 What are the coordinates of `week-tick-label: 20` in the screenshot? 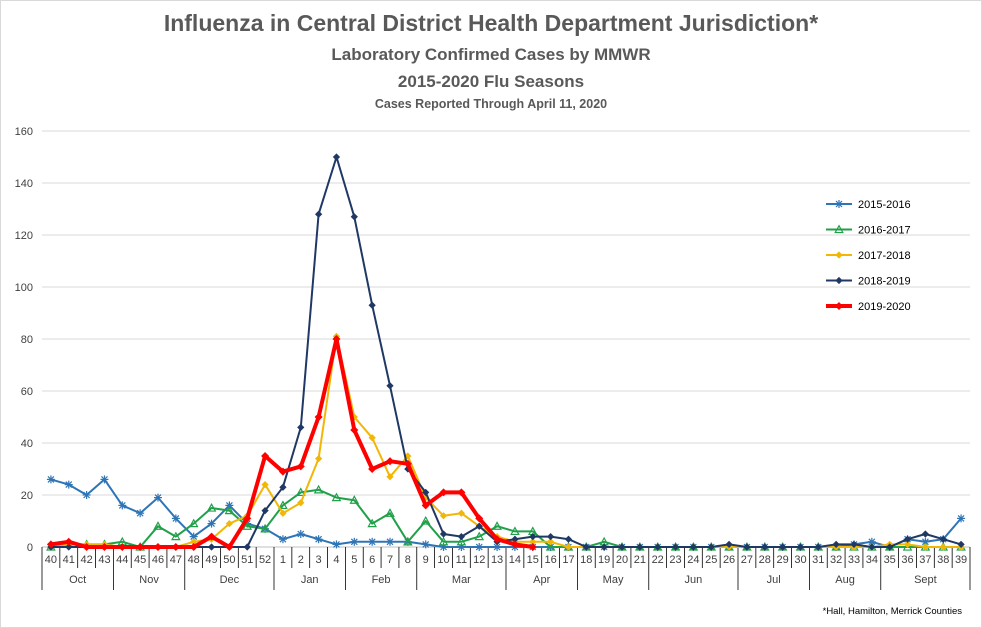 It's located at (622, 560).